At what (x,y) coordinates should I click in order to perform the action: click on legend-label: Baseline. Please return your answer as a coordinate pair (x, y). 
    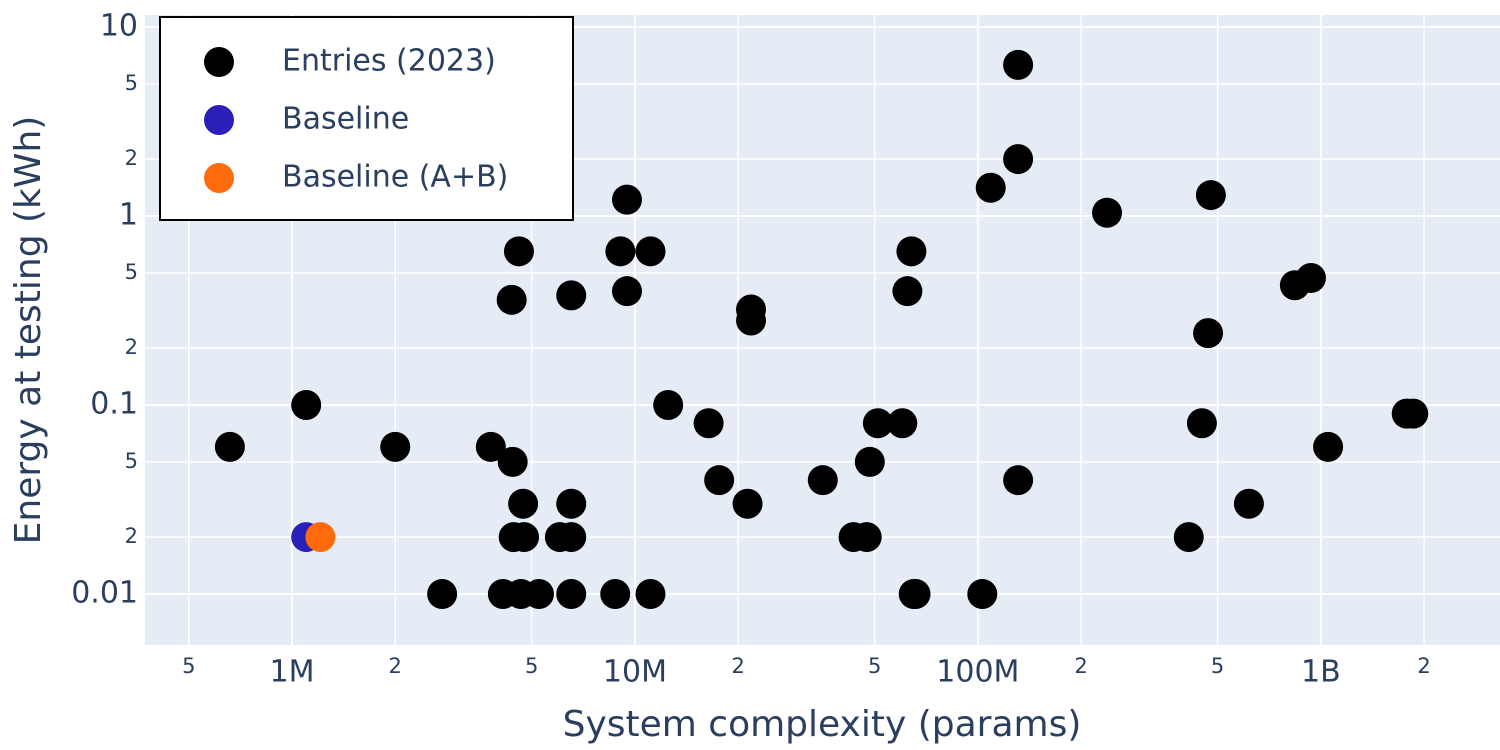
    Looking at the image, I should click on (345, 119).